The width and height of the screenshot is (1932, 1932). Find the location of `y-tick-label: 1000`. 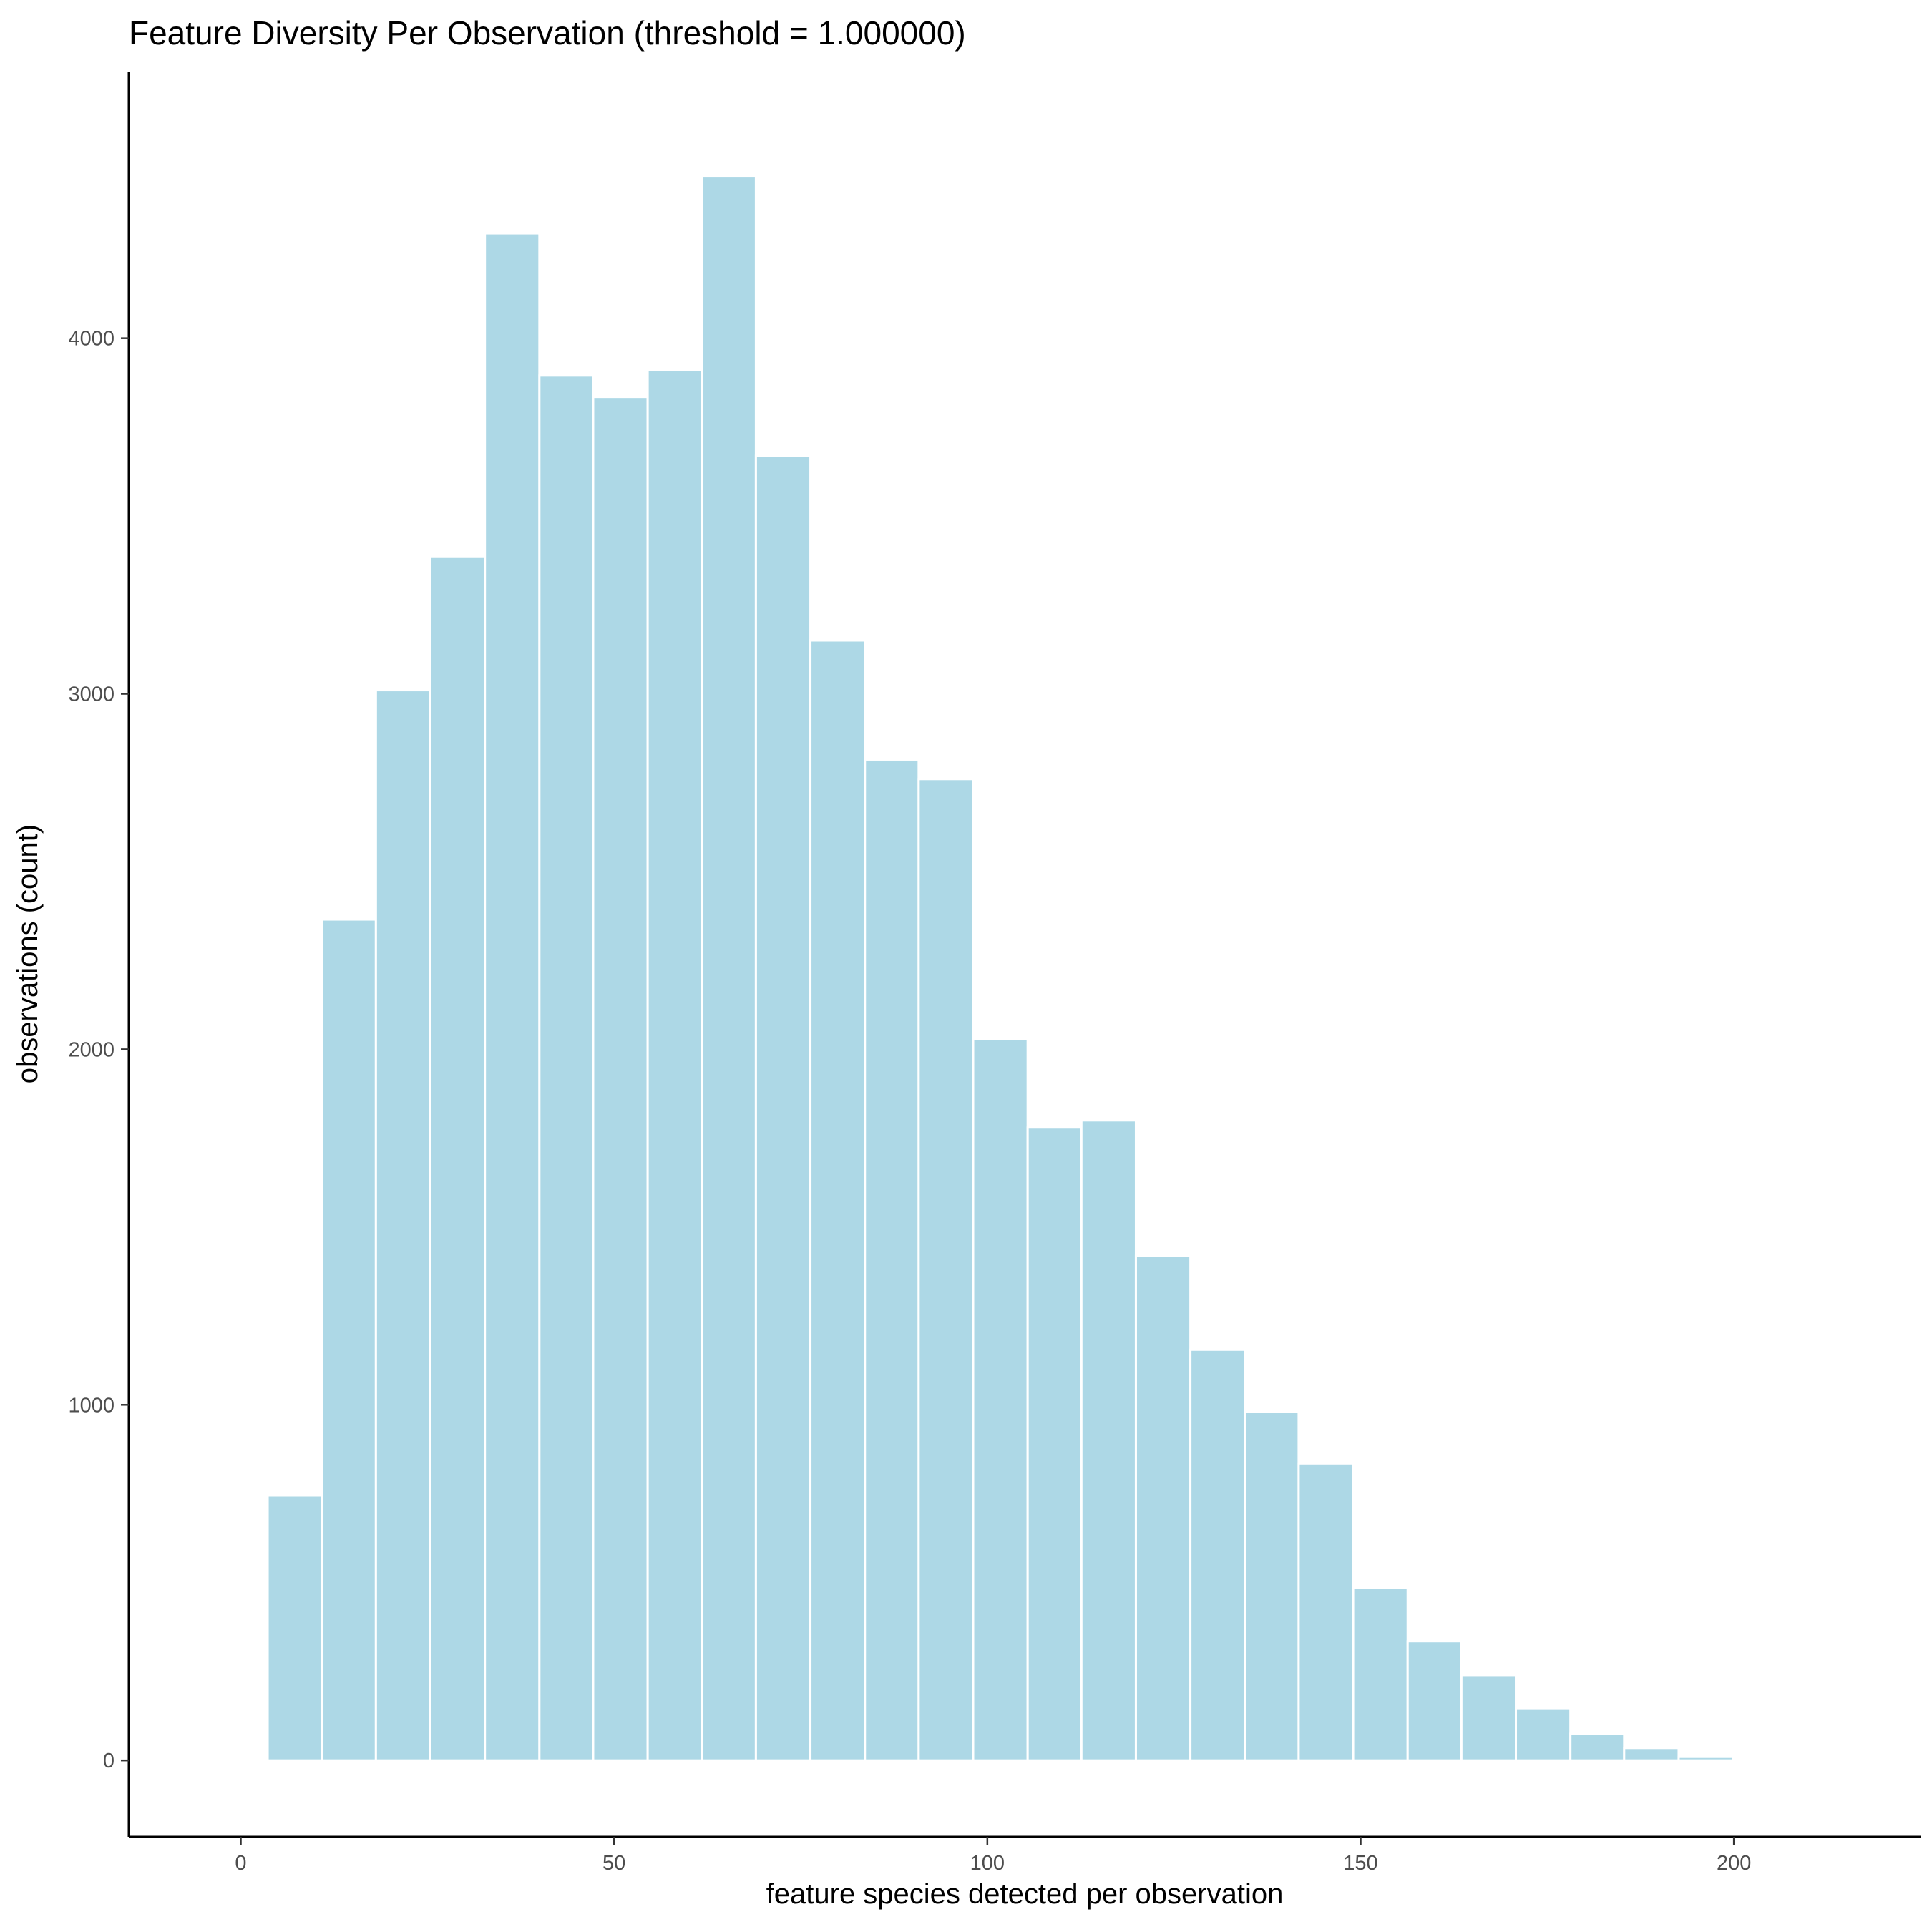

y-tick-label: 1000 is located at coordinates (91, 1405).